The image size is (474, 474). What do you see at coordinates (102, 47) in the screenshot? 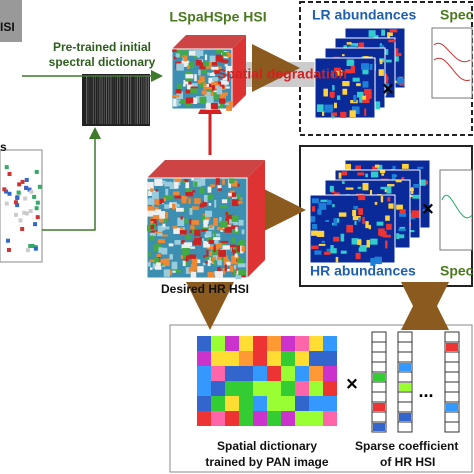
I see `label: Pre-trained initial` at bounding box center [102, 47].